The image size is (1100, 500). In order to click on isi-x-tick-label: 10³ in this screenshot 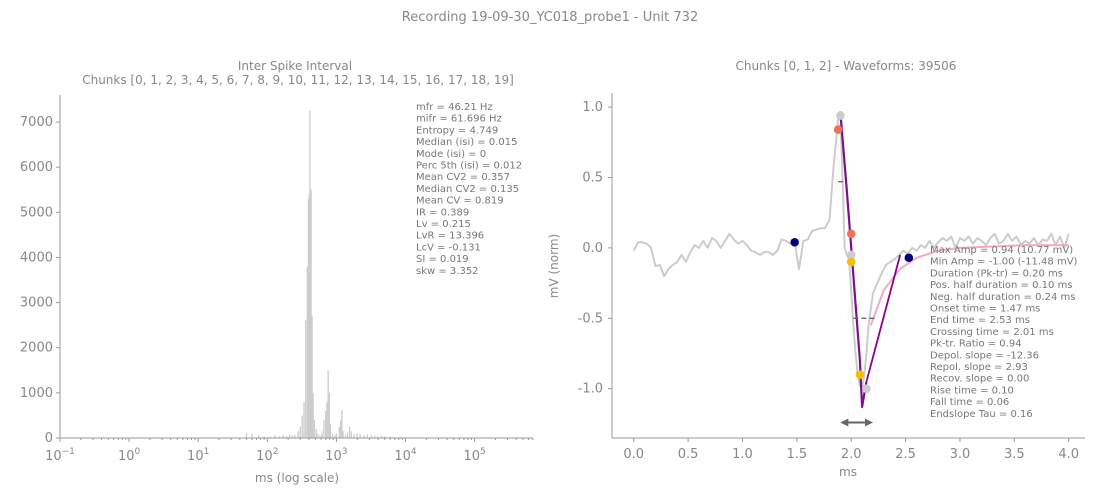, I will do `click(336, 455)`.